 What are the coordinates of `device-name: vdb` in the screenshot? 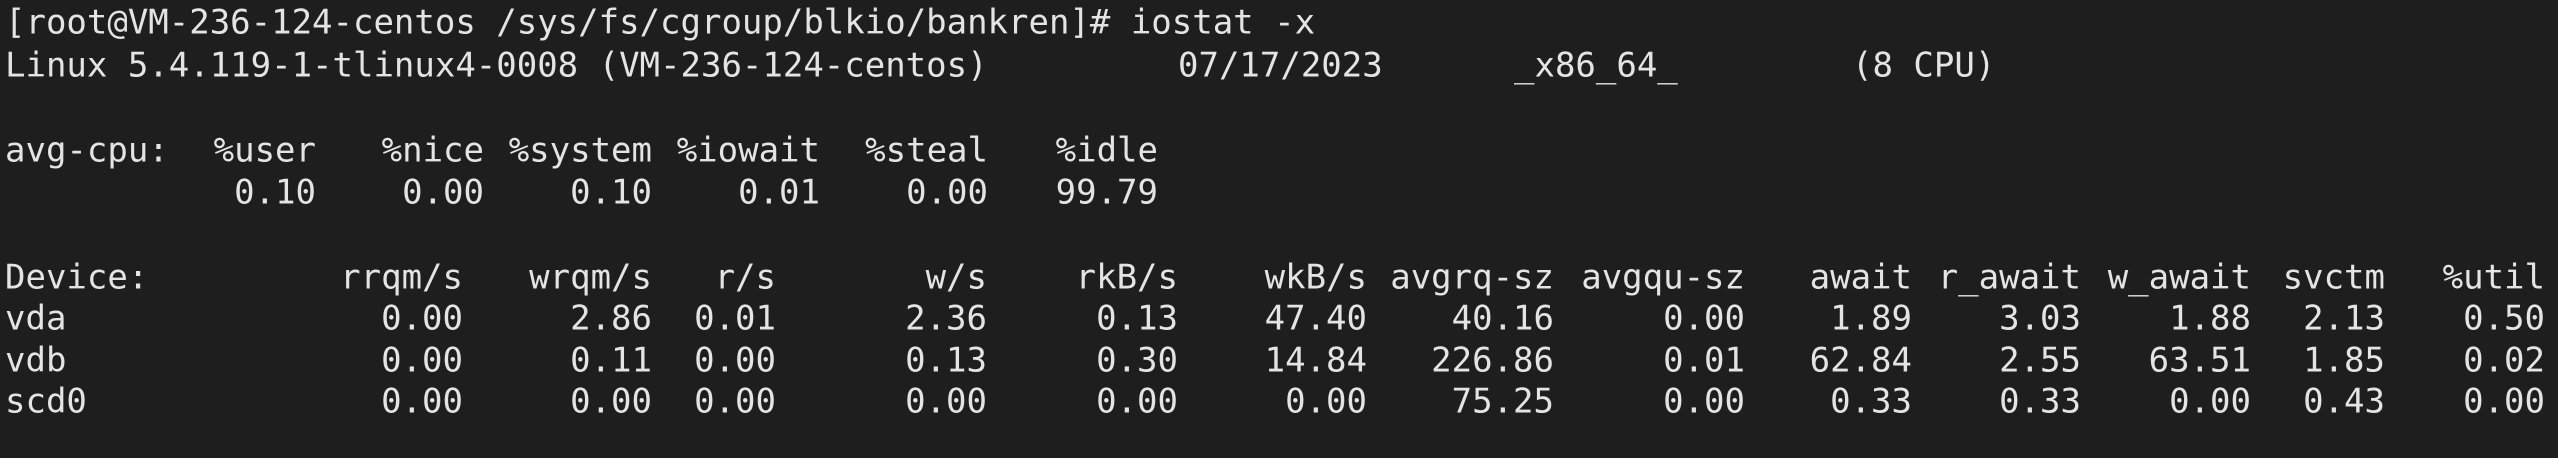 It's located at (35, 361).